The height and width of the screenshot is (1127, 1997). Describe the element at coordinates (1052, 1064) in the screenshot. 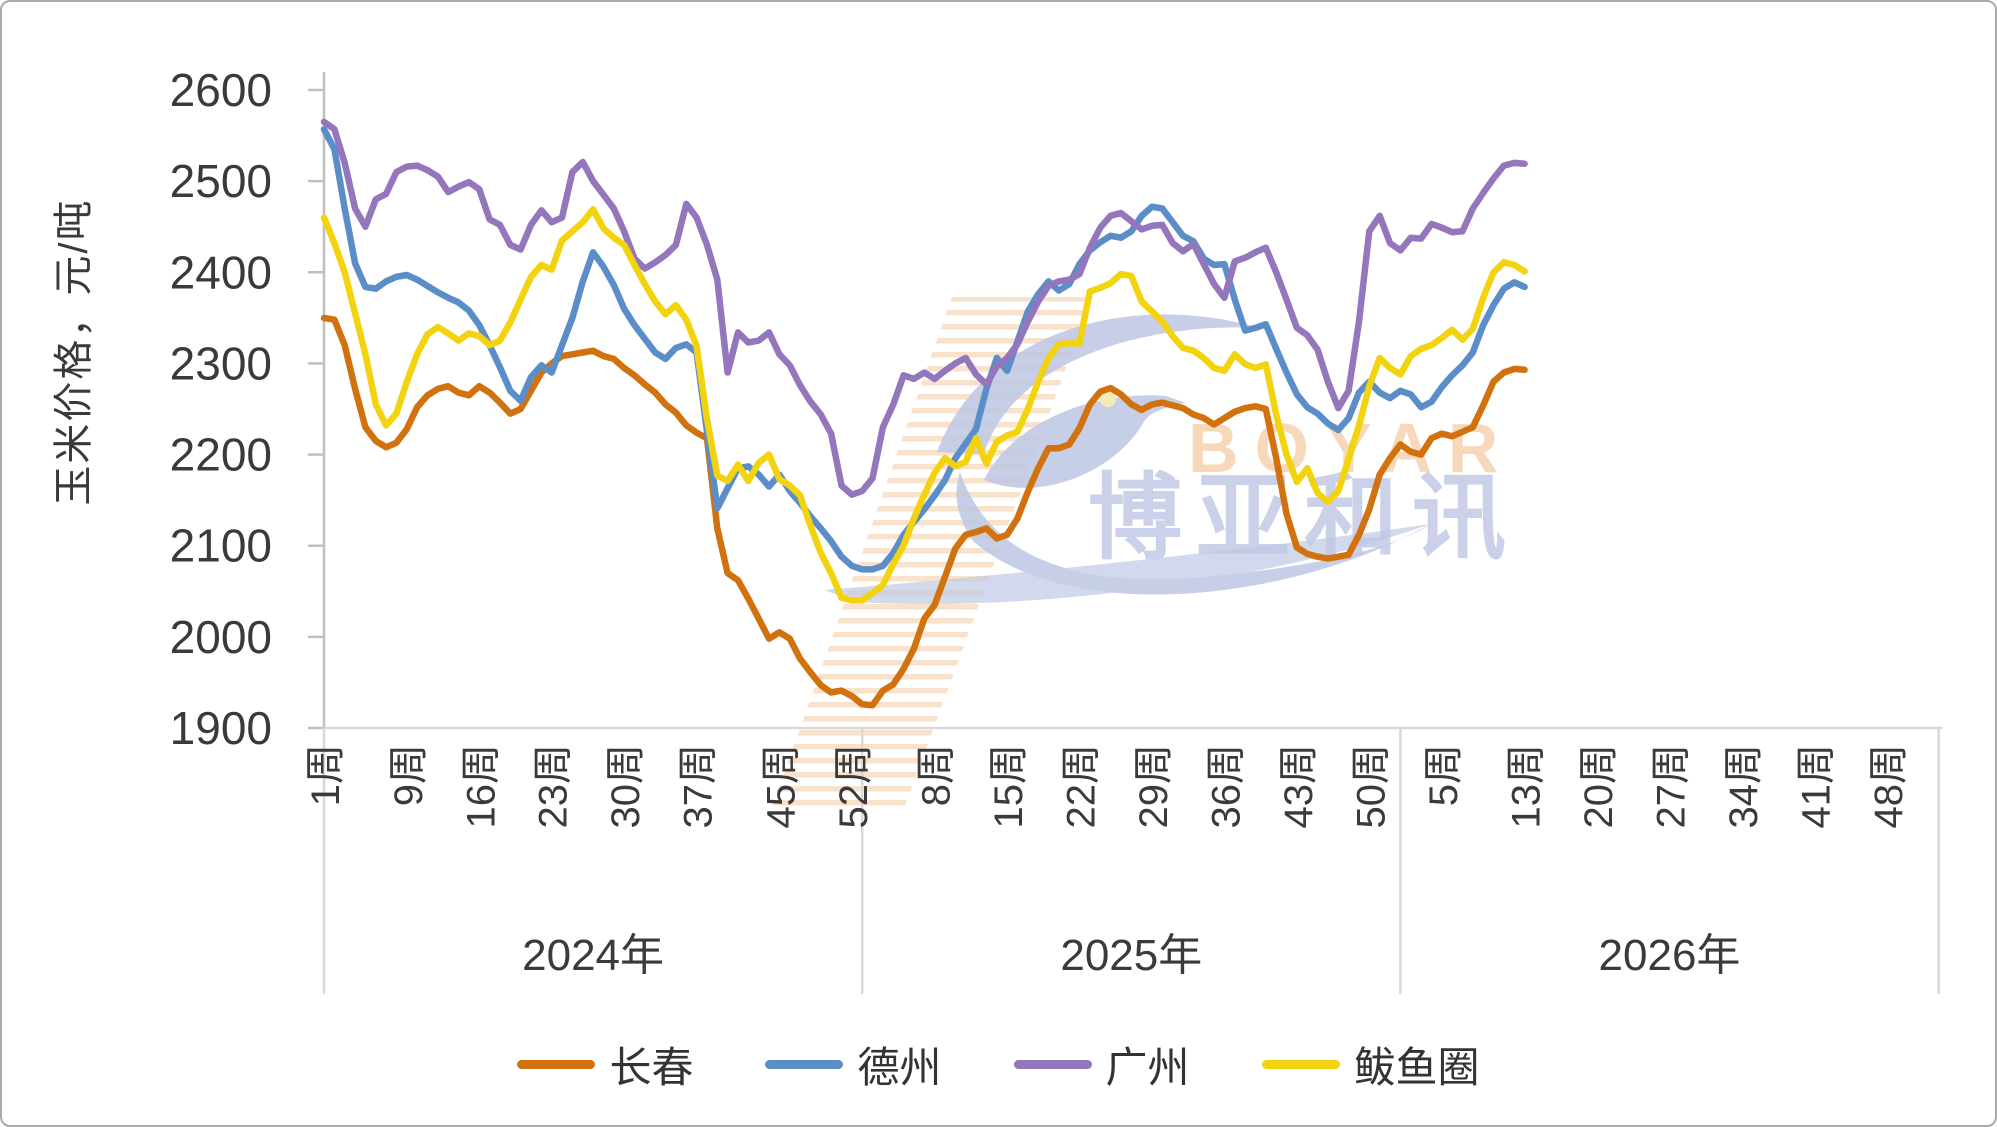

I see `guangzhou-line-swatch` at that location.